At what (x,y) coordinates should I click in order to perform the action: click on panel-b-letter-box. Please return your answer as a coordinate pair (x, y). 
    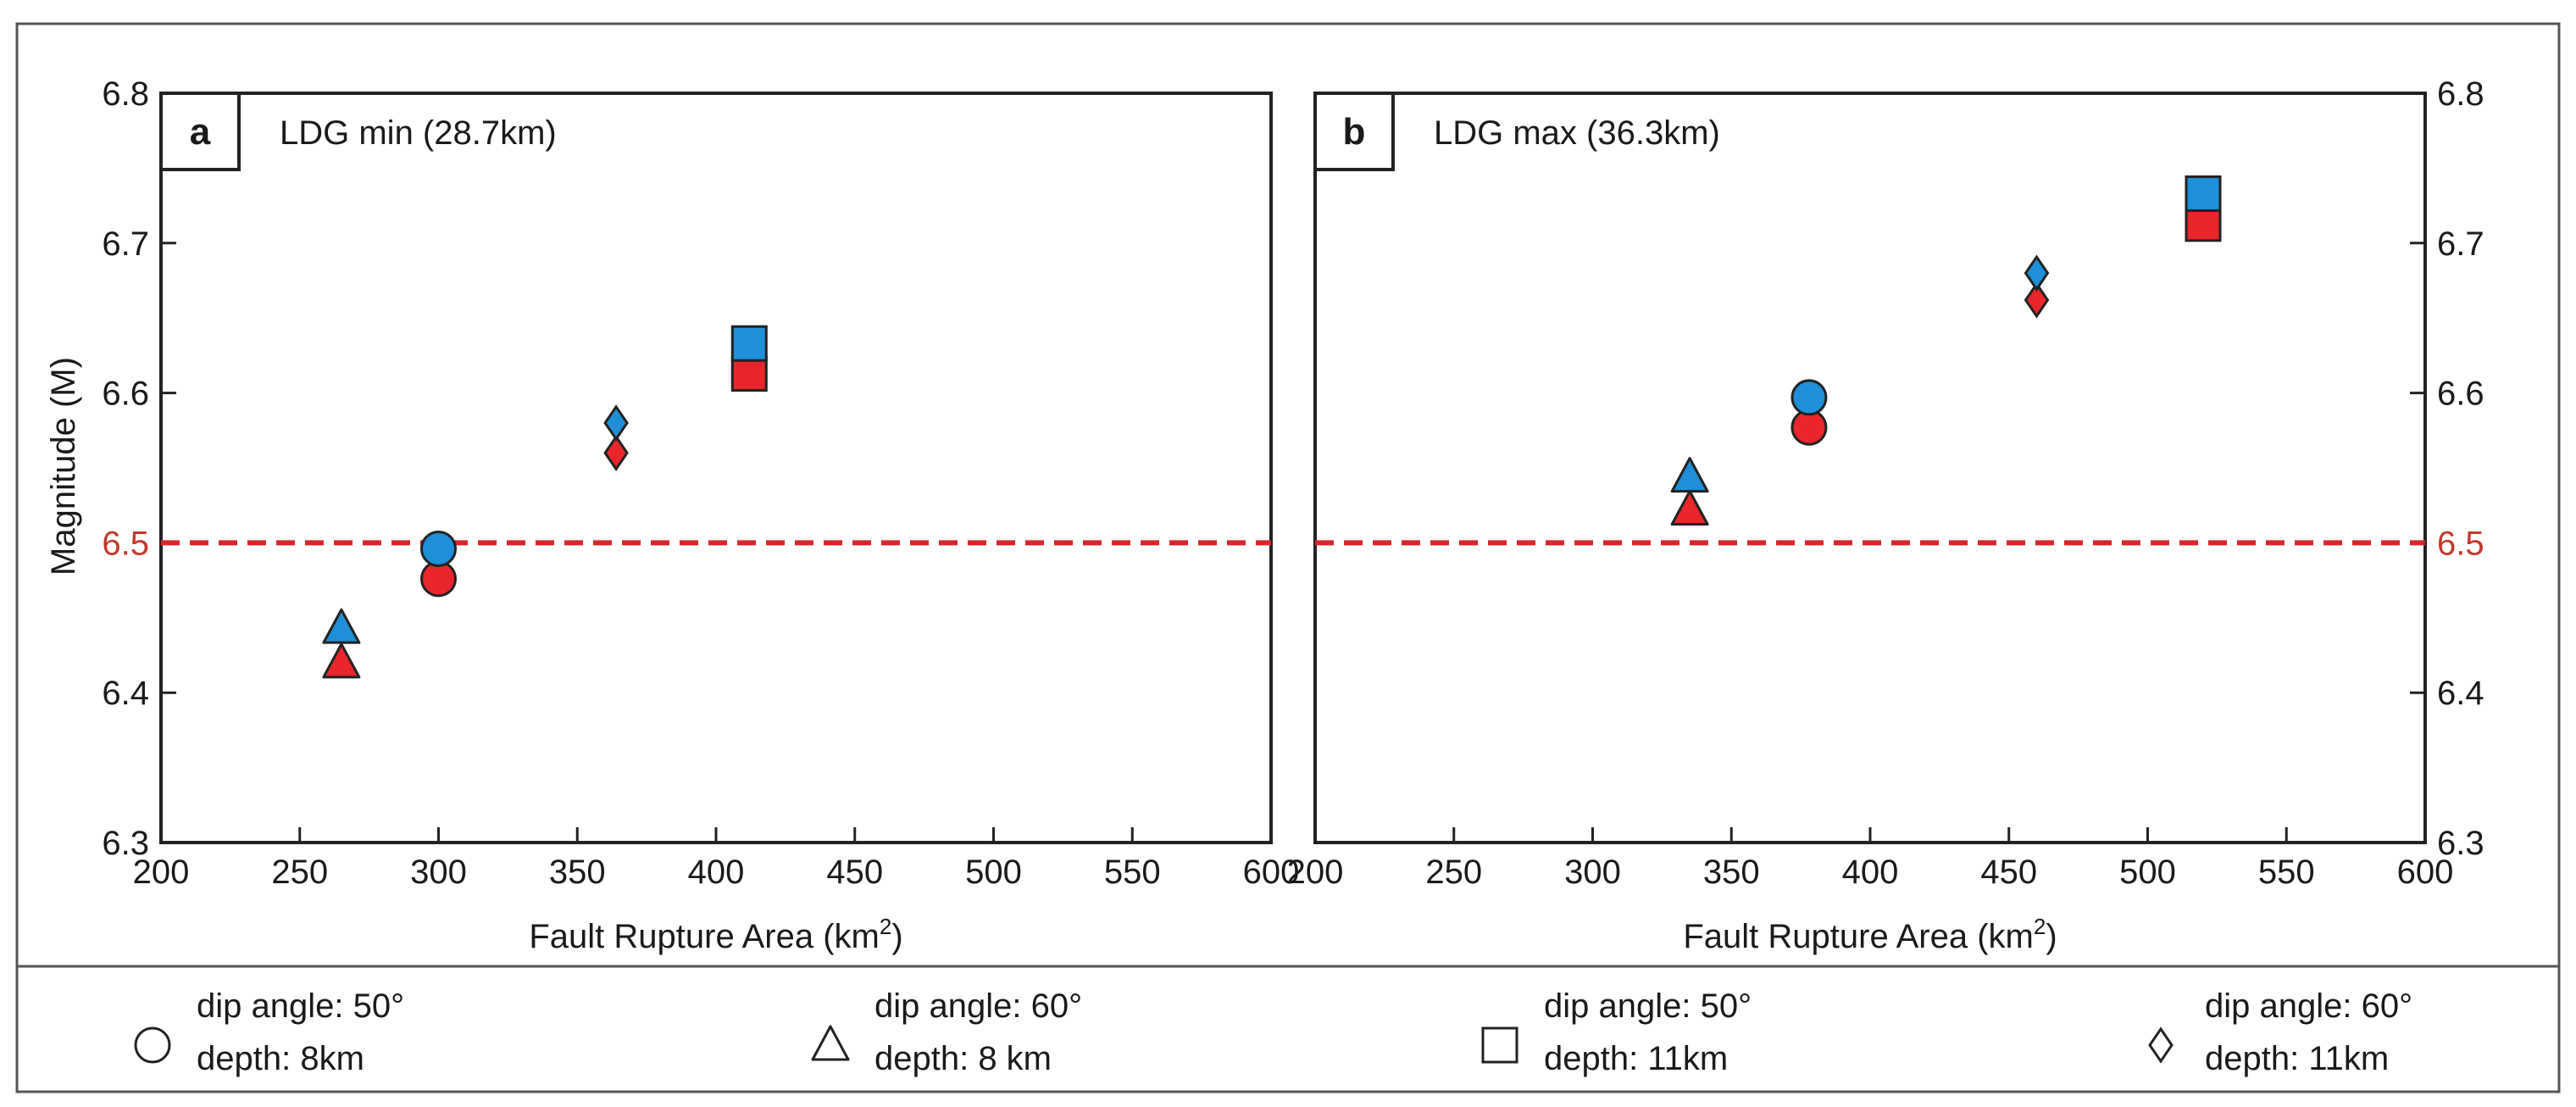
    Looking at the image, I should click on (1354, 131).